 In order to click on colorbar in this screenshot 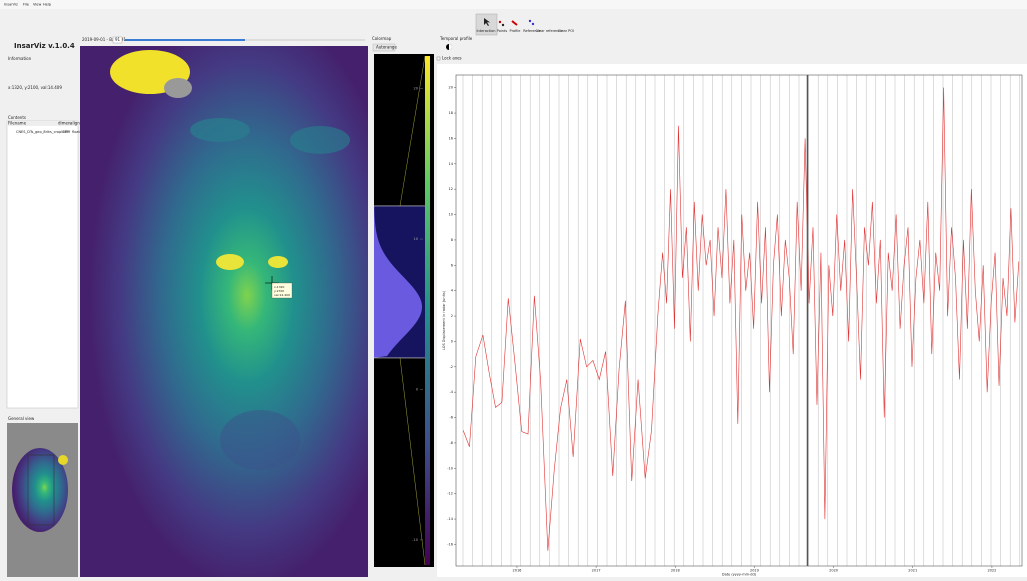, I will do `click(427, 310)`.